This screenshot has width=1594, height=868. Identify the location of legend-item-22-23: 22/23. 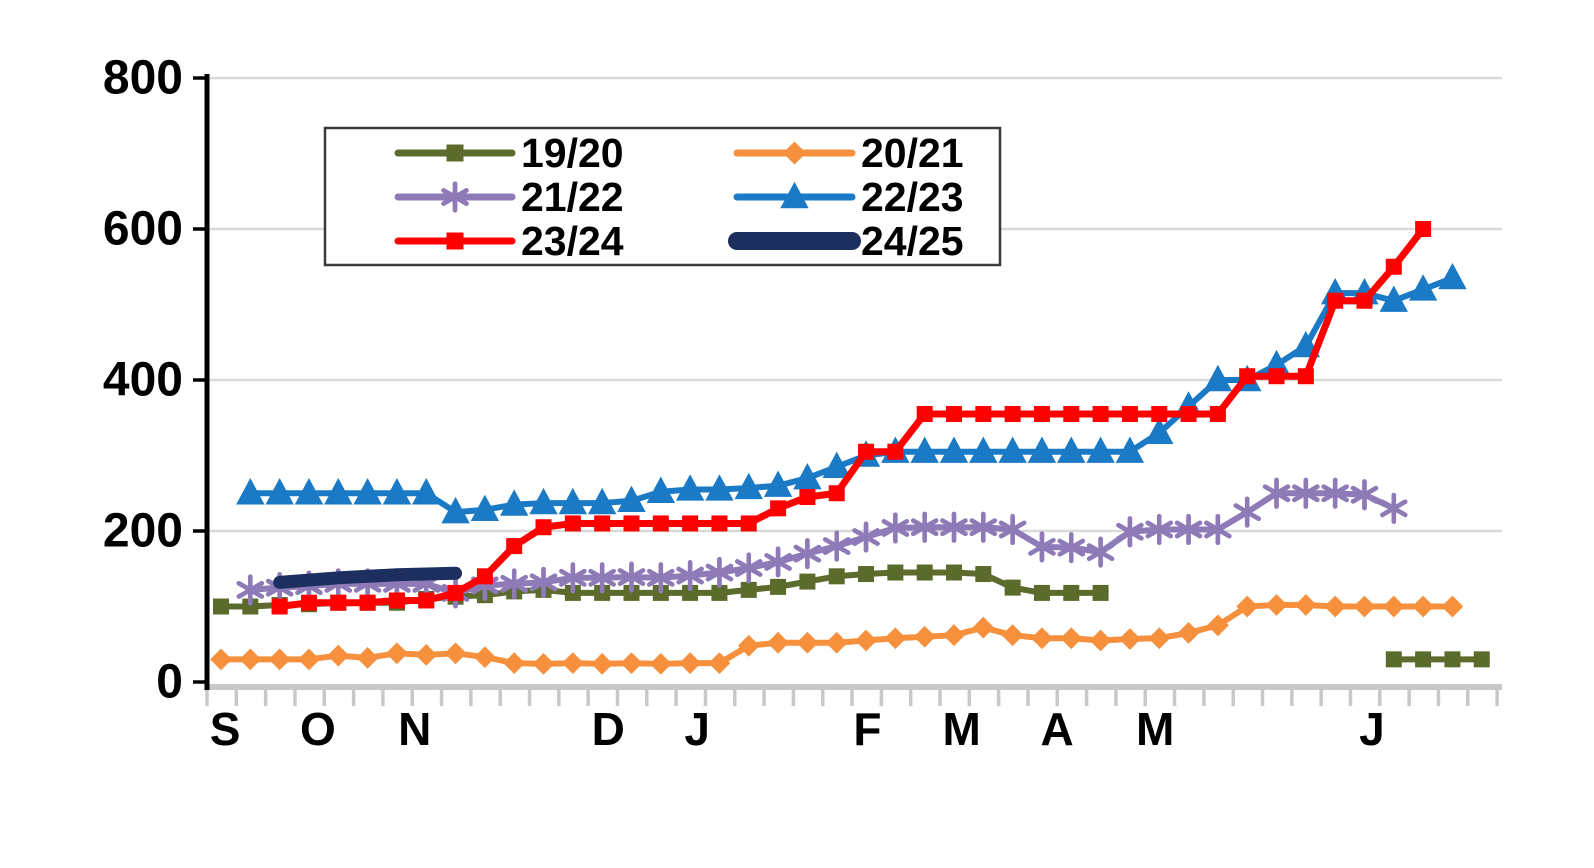
(848, 197).